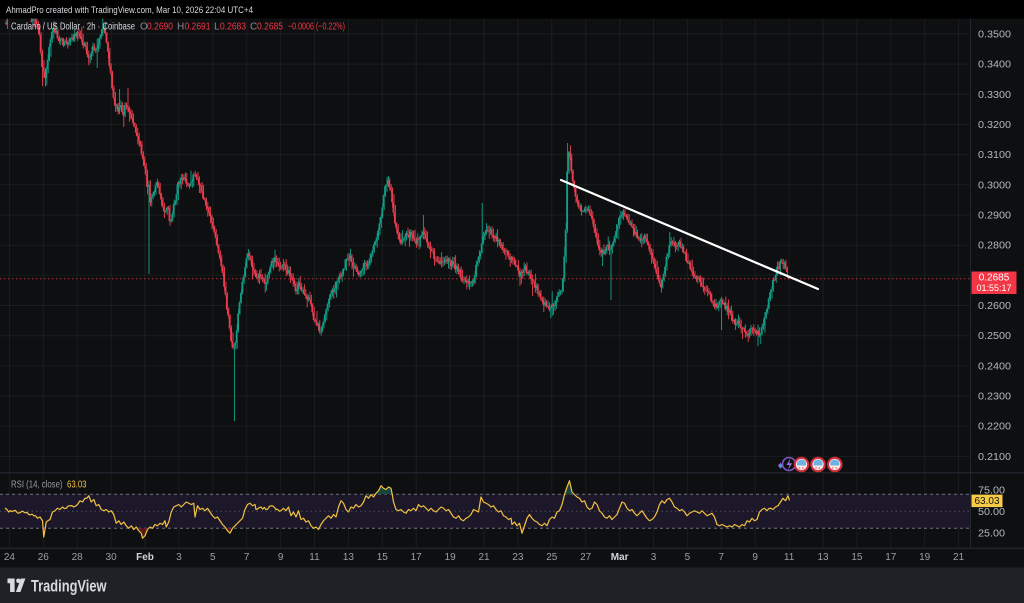 This screenshot has width=1024, height=603. Describe the element at coordinates (217, 27) in the screenshot. I see `svg-text: L` at that location.